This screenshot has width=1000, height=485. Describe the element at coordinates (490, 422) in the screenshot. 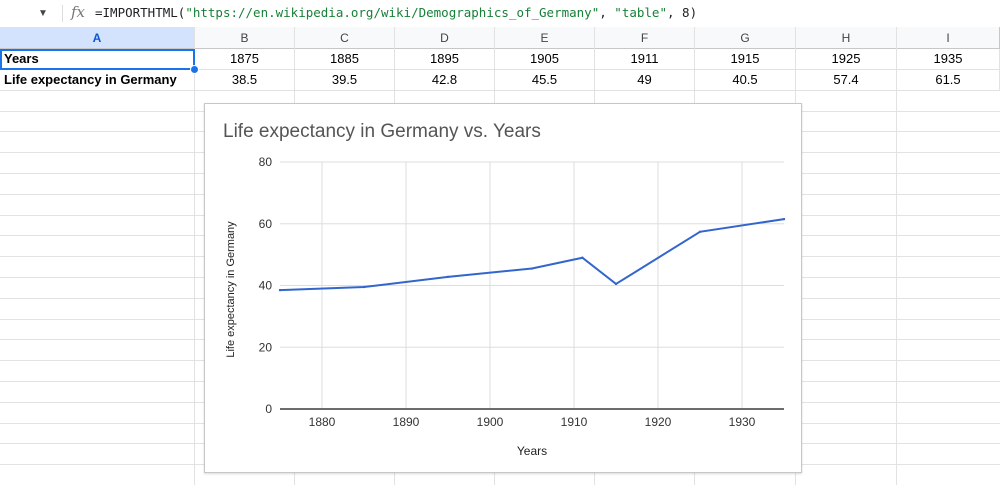

I see `x-tick-label: 1900` at that location.